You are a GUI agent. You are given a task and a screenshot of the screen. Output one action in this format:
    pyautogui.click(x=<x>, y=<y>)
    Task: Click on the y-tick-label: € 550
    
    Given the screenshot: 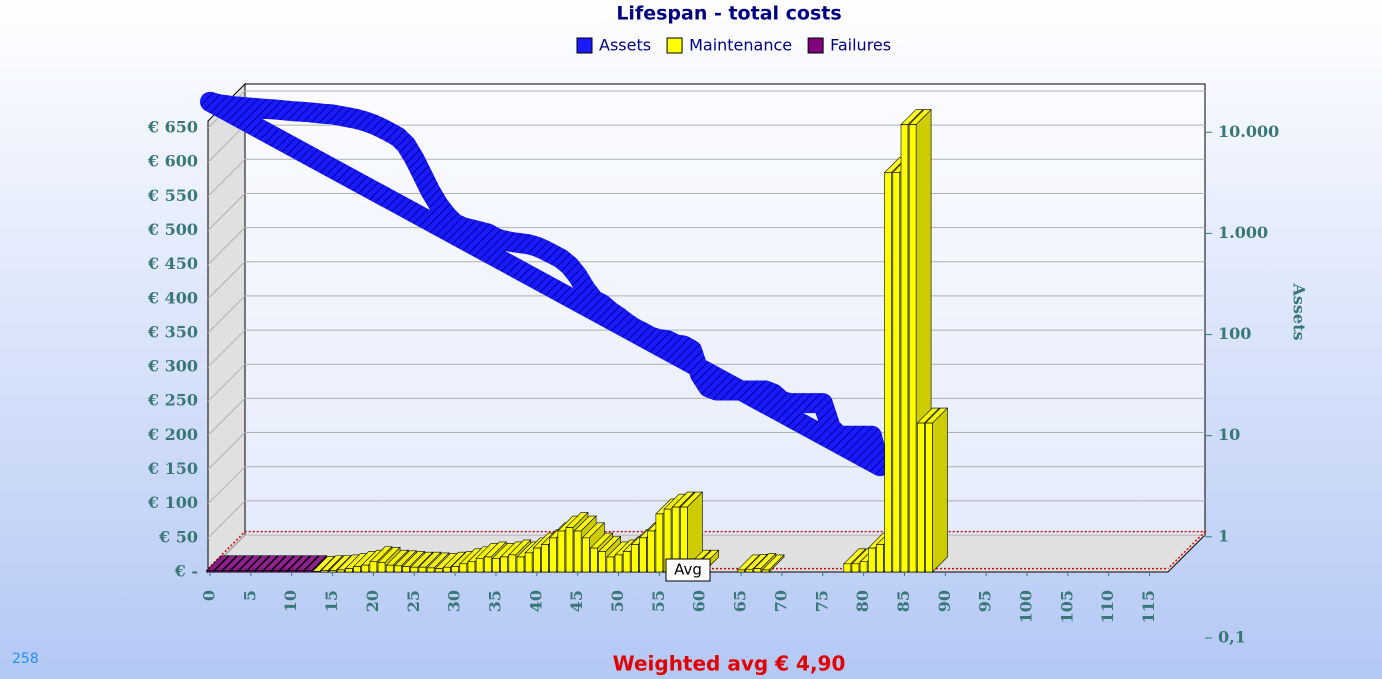 What is the action you would take?
    pyautogui.click(x=172, y=195)
    